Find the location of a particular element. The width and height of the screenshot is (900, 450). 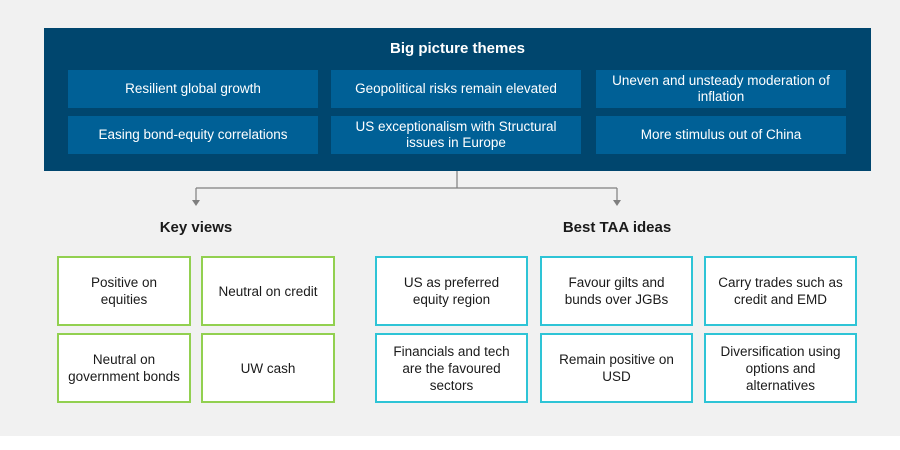

big-picture-title: Big picture themes is located at coordinates (457, 48).